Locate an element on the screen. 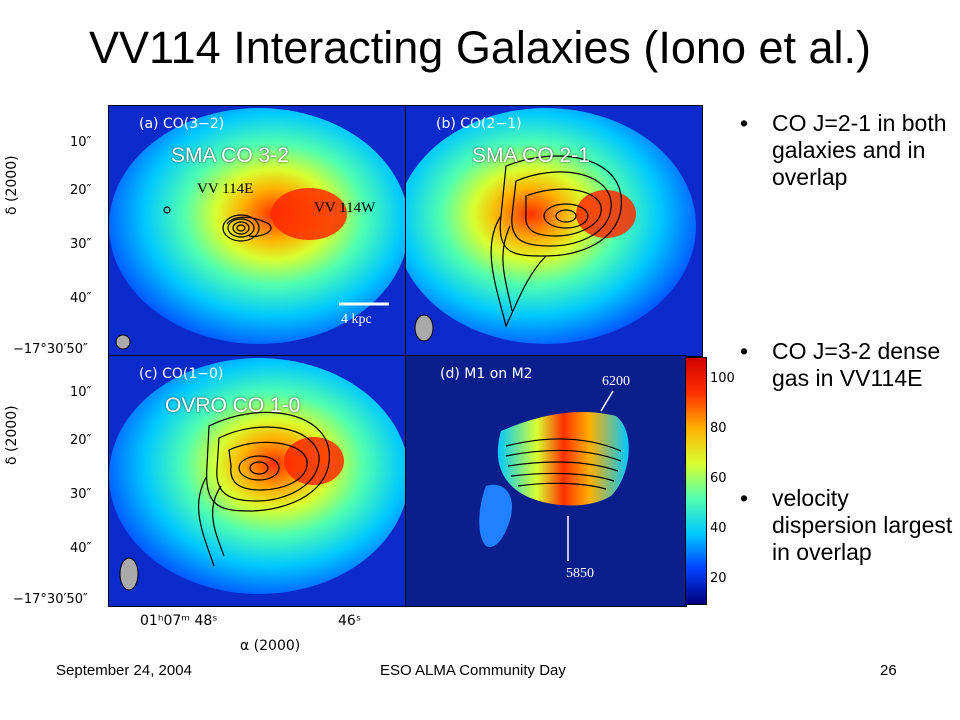  colorbar-tick-100: 100 is located at coordinates (722, 378).